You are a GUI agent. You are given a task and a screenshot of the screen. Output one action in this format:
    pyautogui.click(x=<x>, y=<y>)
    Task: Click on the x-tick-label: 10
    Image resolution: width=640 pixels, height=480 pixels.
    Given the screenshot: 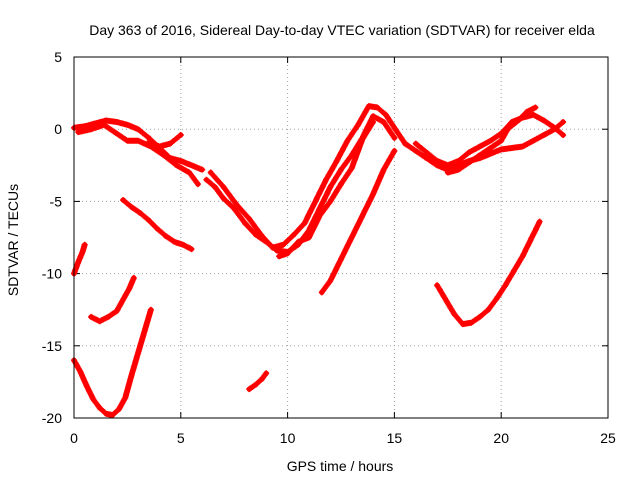 What is the action you would take?
    pyautogui.click(x=288, y=438)
    